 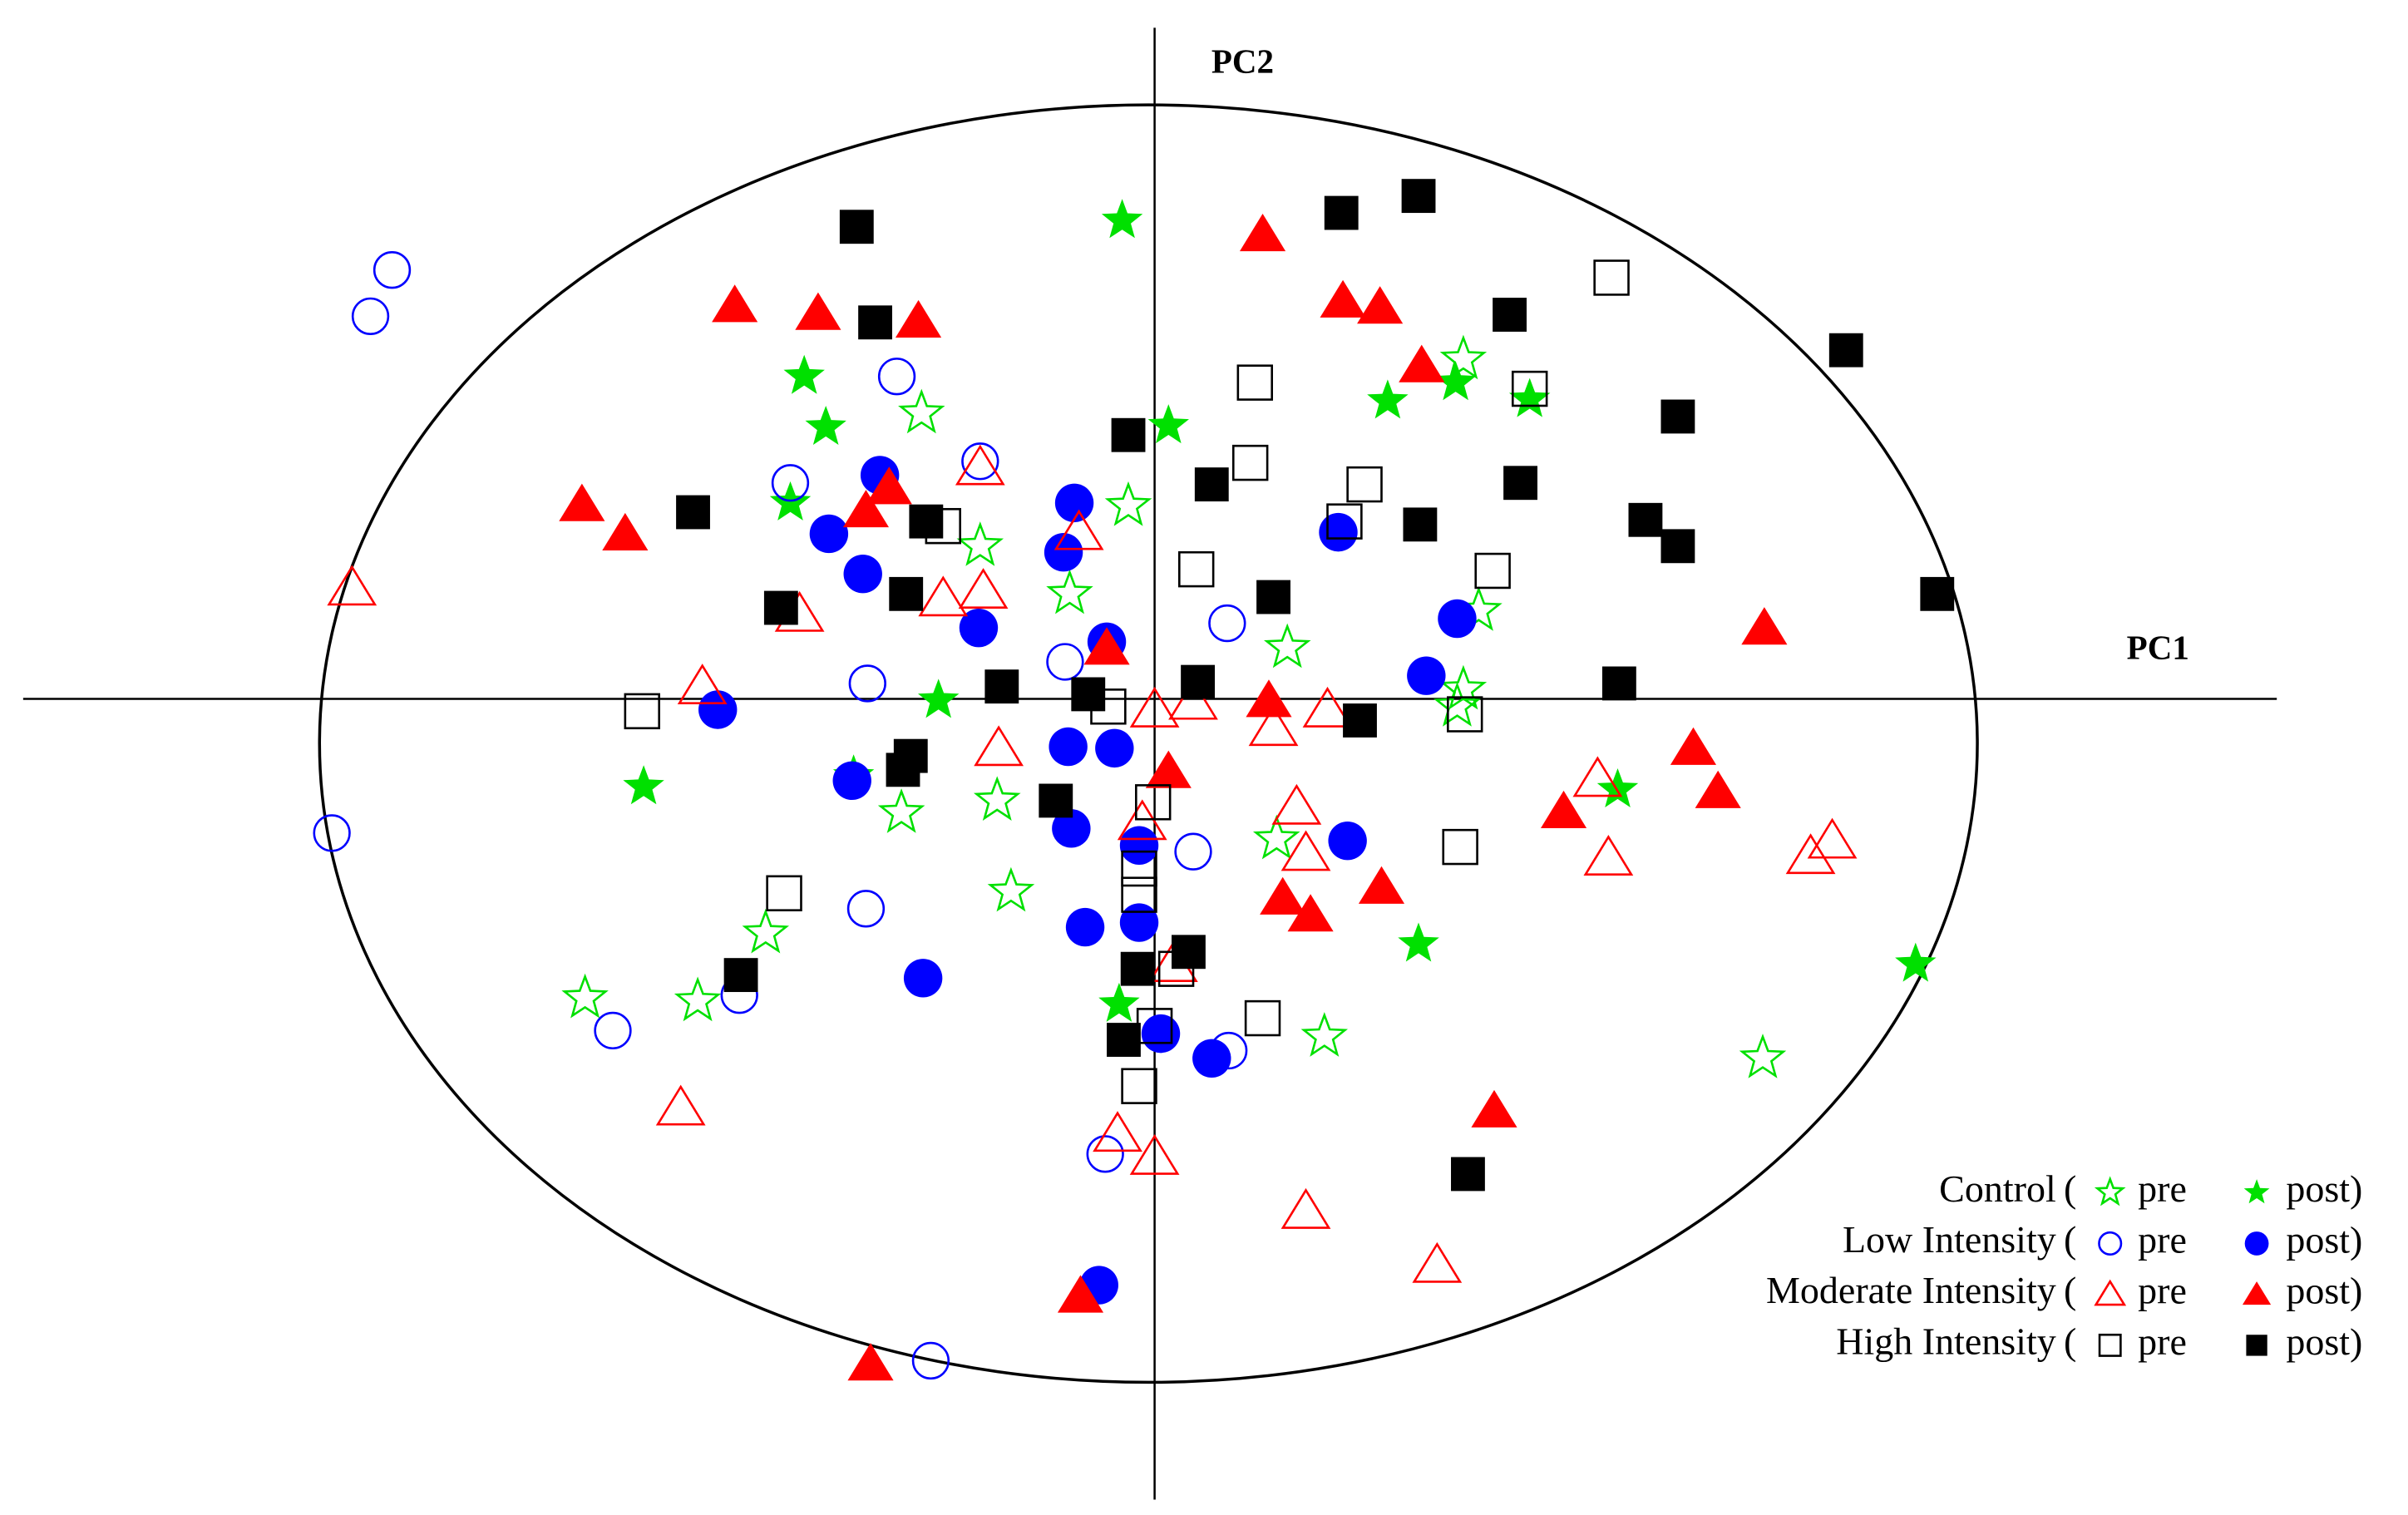 What do you see at coordinates (1998, 1188) in the screenshot?
I see `legend-label: Control` at bounding box center [1998, 1188].